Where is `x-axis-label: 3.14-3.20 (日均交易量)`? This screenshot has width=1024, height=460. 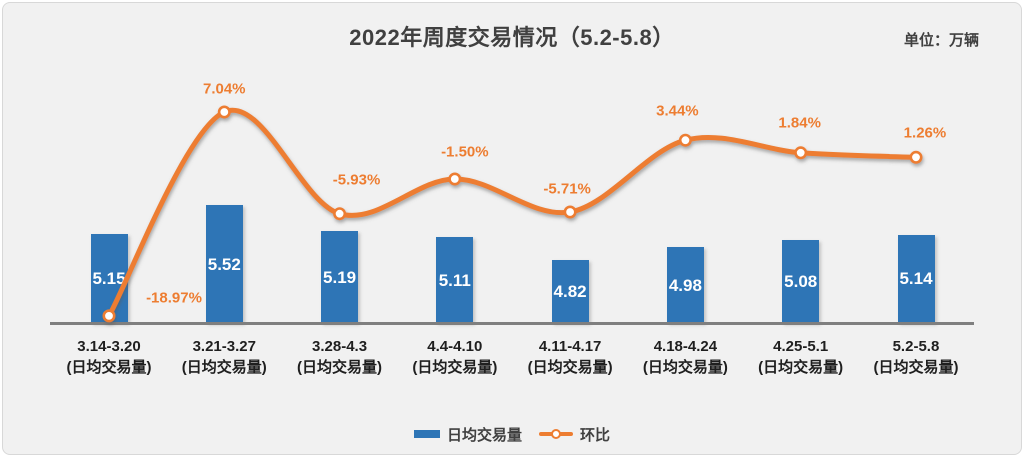
x-axis-label: 3.14-3.20 (日均交易量) is located at coordinates (109, 357).